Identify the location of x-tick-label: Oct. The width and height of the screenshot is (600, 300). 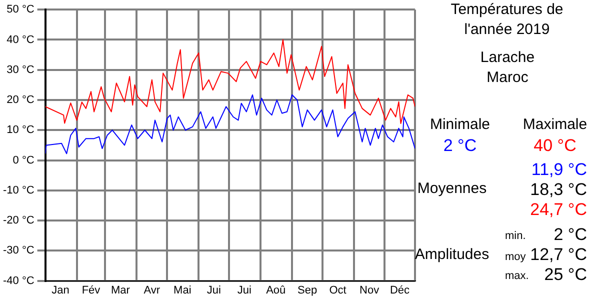
(337, 290).